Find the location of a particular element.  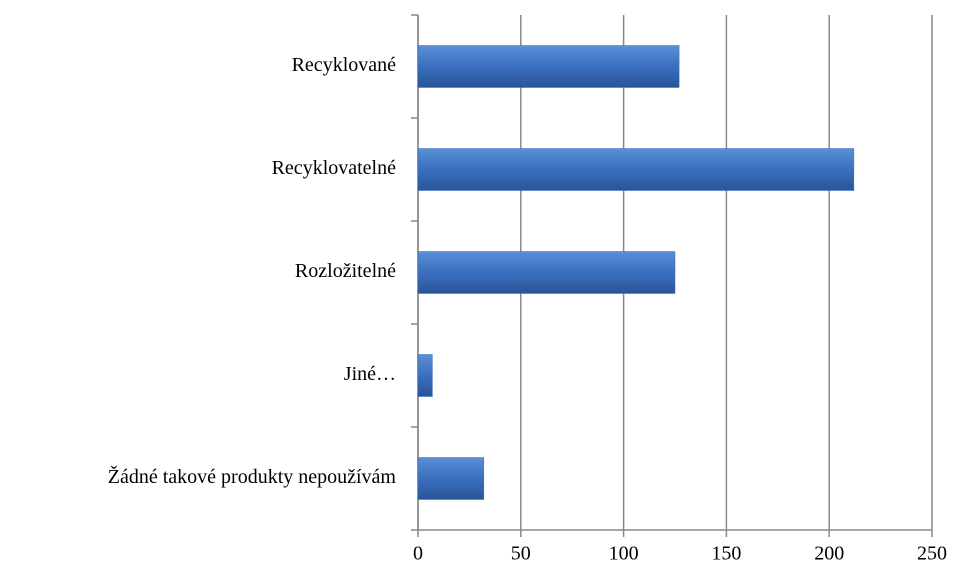

x-tick-label: 200 is located at coordinates (829, 554).